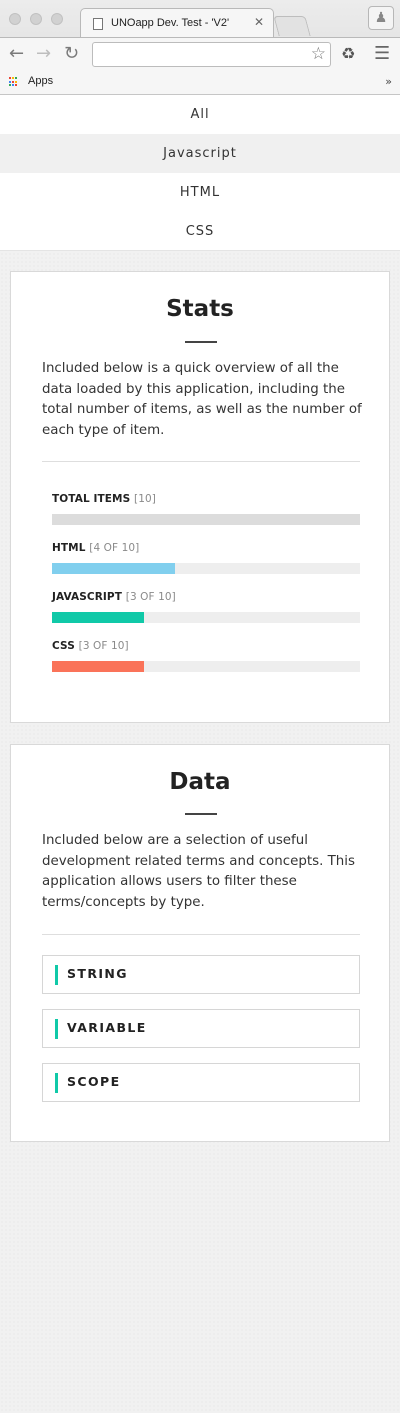 This screenshot has height=1413, width=400. I want to click on minimize-window-button, so click(36, 19).